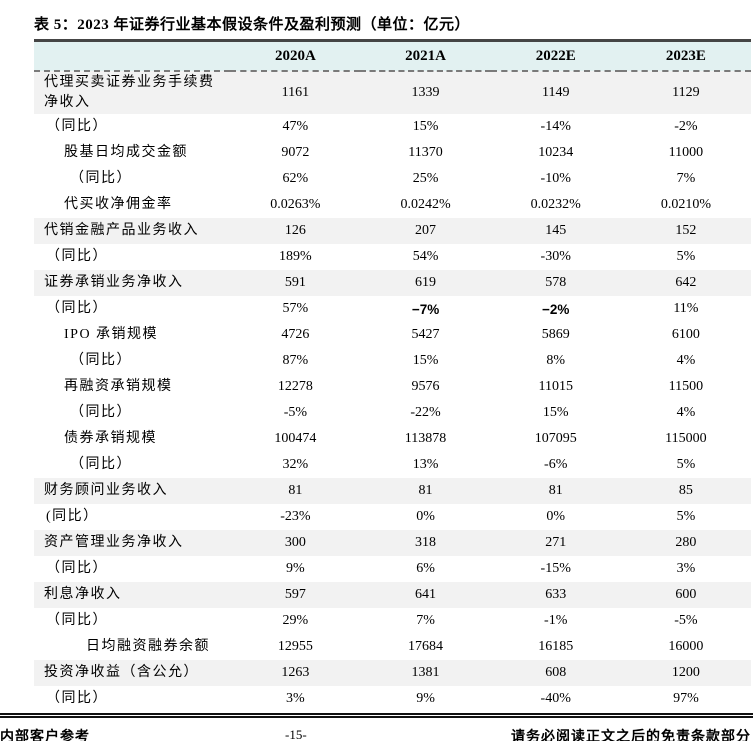 The image size is (753, 741). Describe the element at coordinates (111, 334) in the screenshot. I see `row-label: IPO 承销规模` at that location.